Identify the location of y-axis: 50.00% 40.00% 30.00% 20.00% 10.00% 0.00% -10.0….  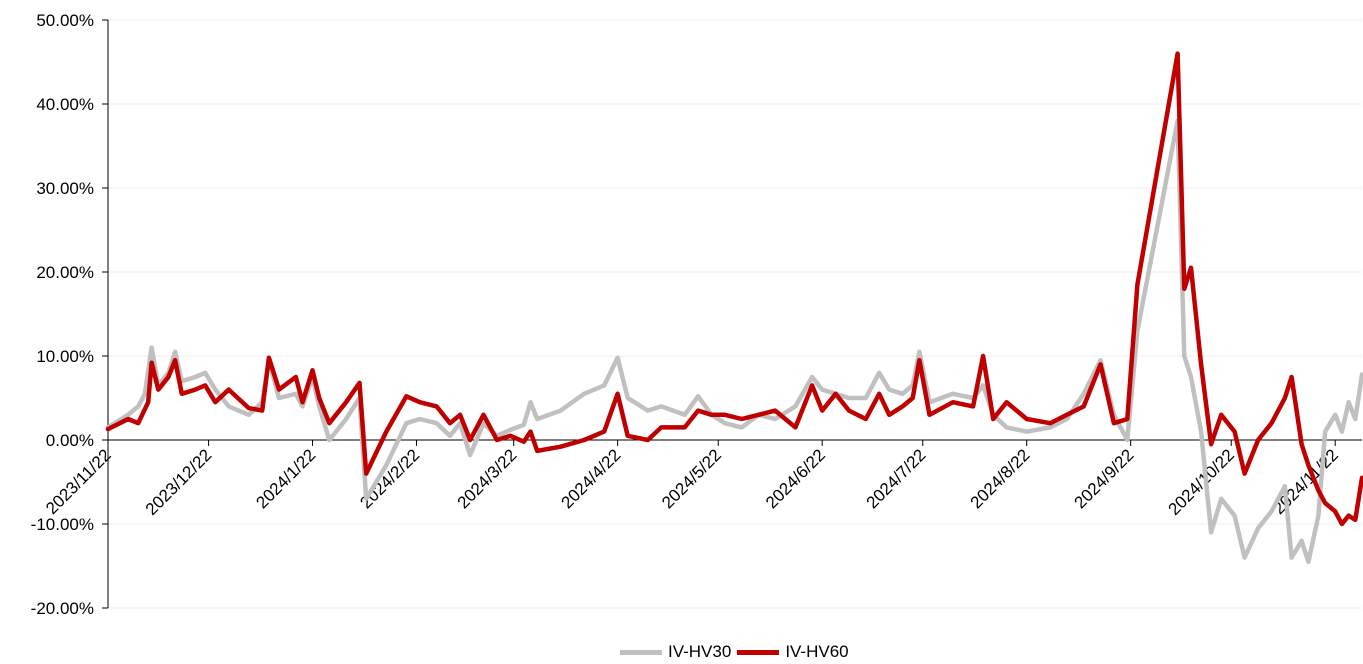
(70, 314).